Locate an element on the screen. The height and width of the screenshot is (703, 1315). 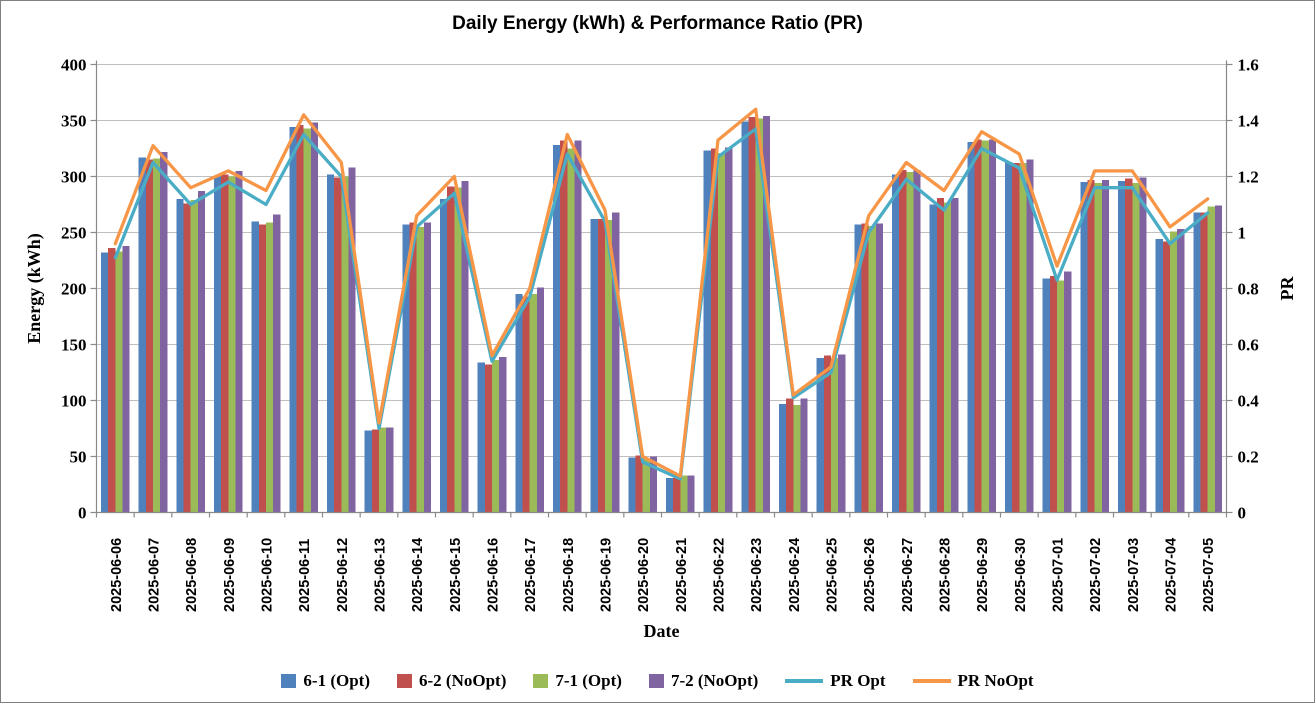
left-tick-label: 150 is located at coordinates (74, 345).